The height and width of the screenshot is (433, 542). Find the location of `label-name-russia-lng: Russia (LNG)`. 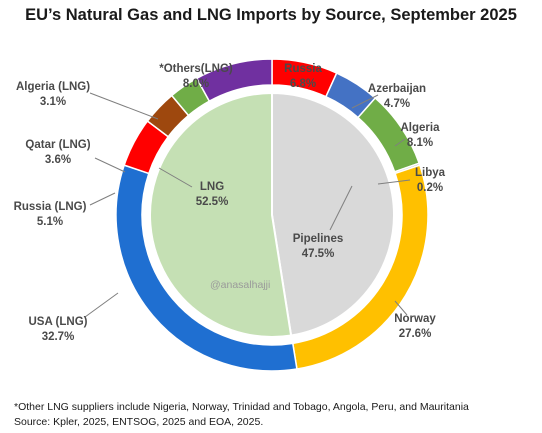

label-name-russia-lng: Russia (LNG) is located at coordinates (50, 207).